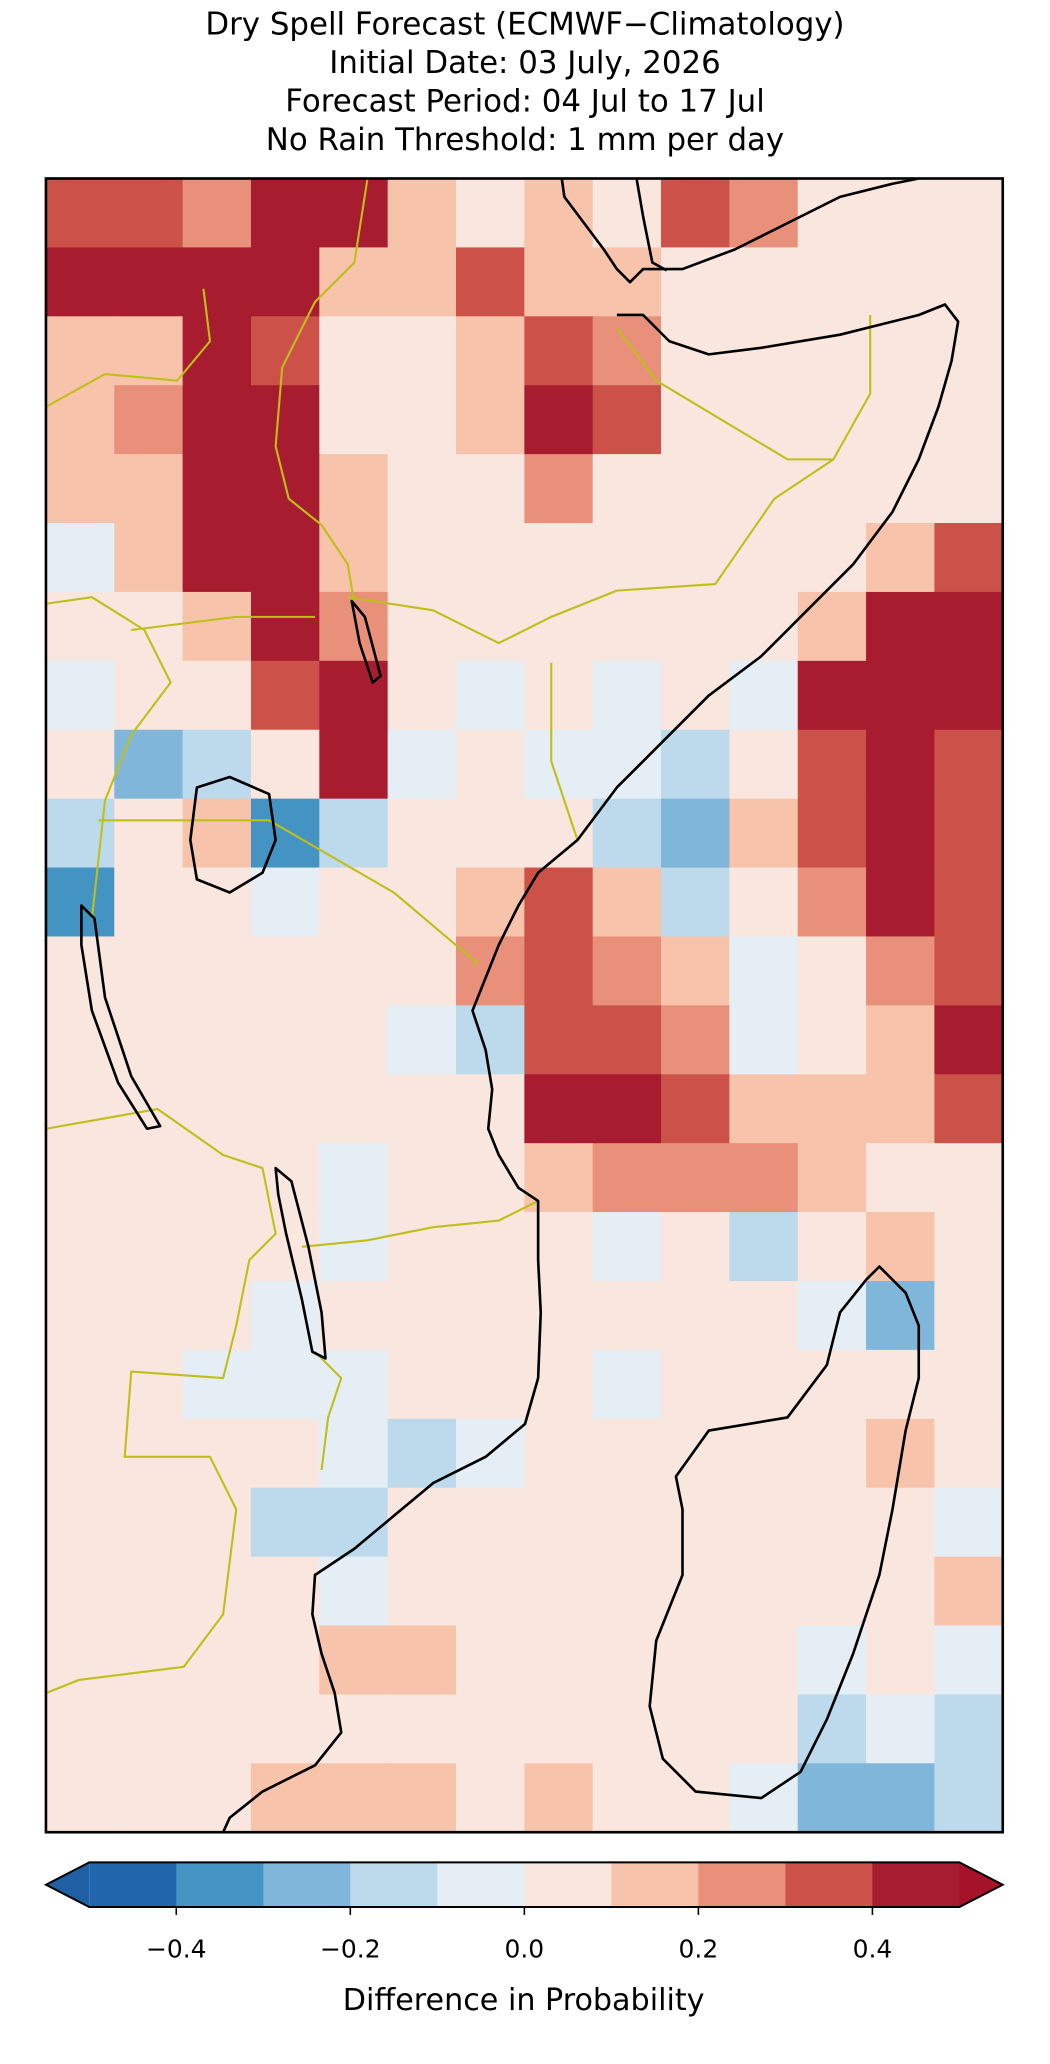 The height and width of the screenshot is (2064, 1050). I want to click on coastline, so click(651, 225).